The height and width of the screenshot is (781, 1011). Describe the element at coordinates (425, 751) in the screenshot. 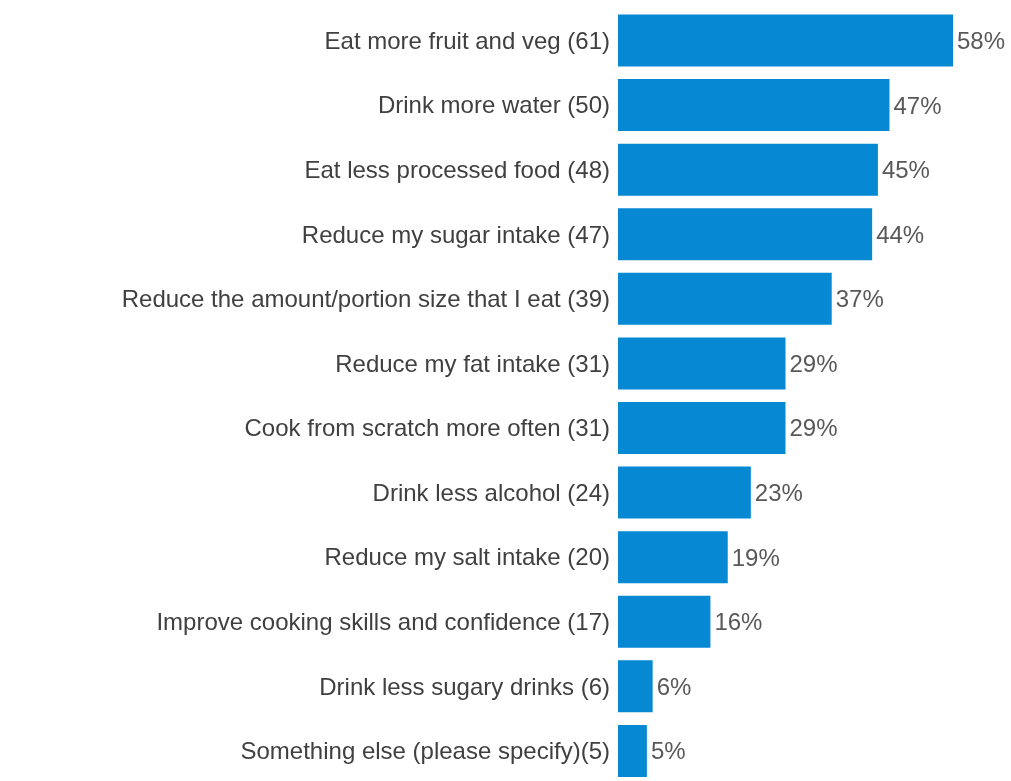

I see `y-tick-label: Something else (please specify)(5)` at that location.